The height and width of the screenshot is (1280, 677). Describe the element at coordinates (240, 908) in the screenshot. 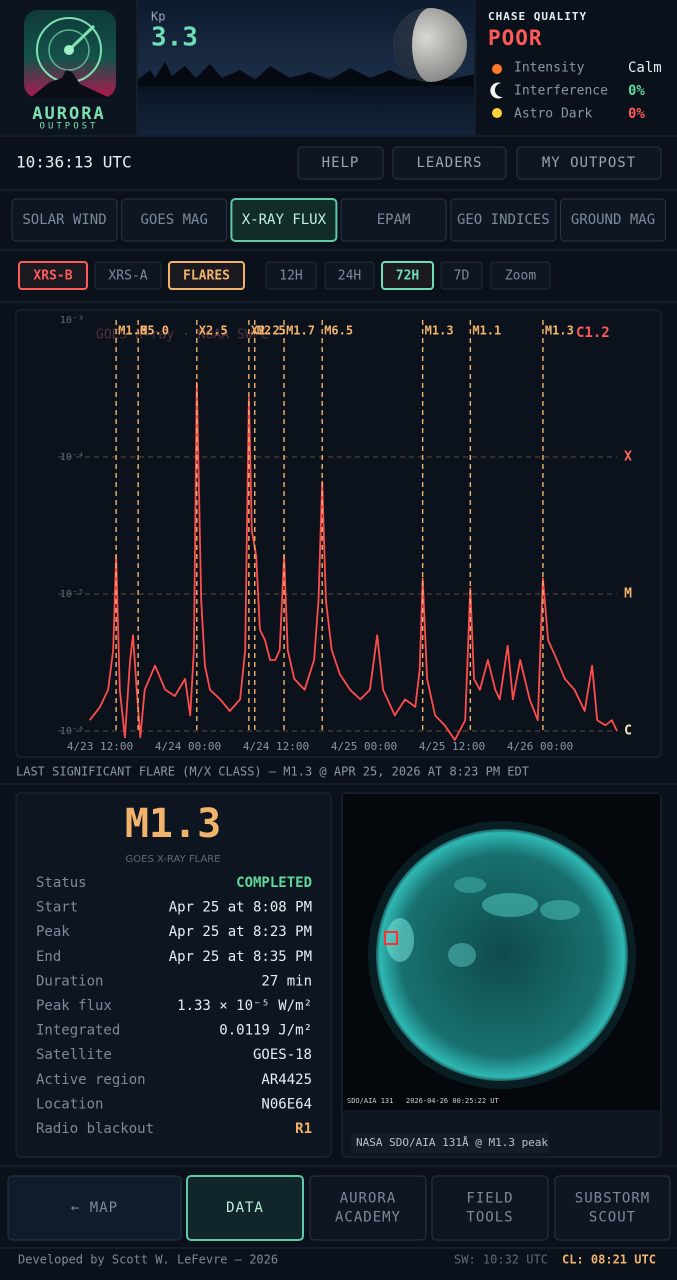

I see `detail-value: Apr 25 at 8:08 PM` at that location.